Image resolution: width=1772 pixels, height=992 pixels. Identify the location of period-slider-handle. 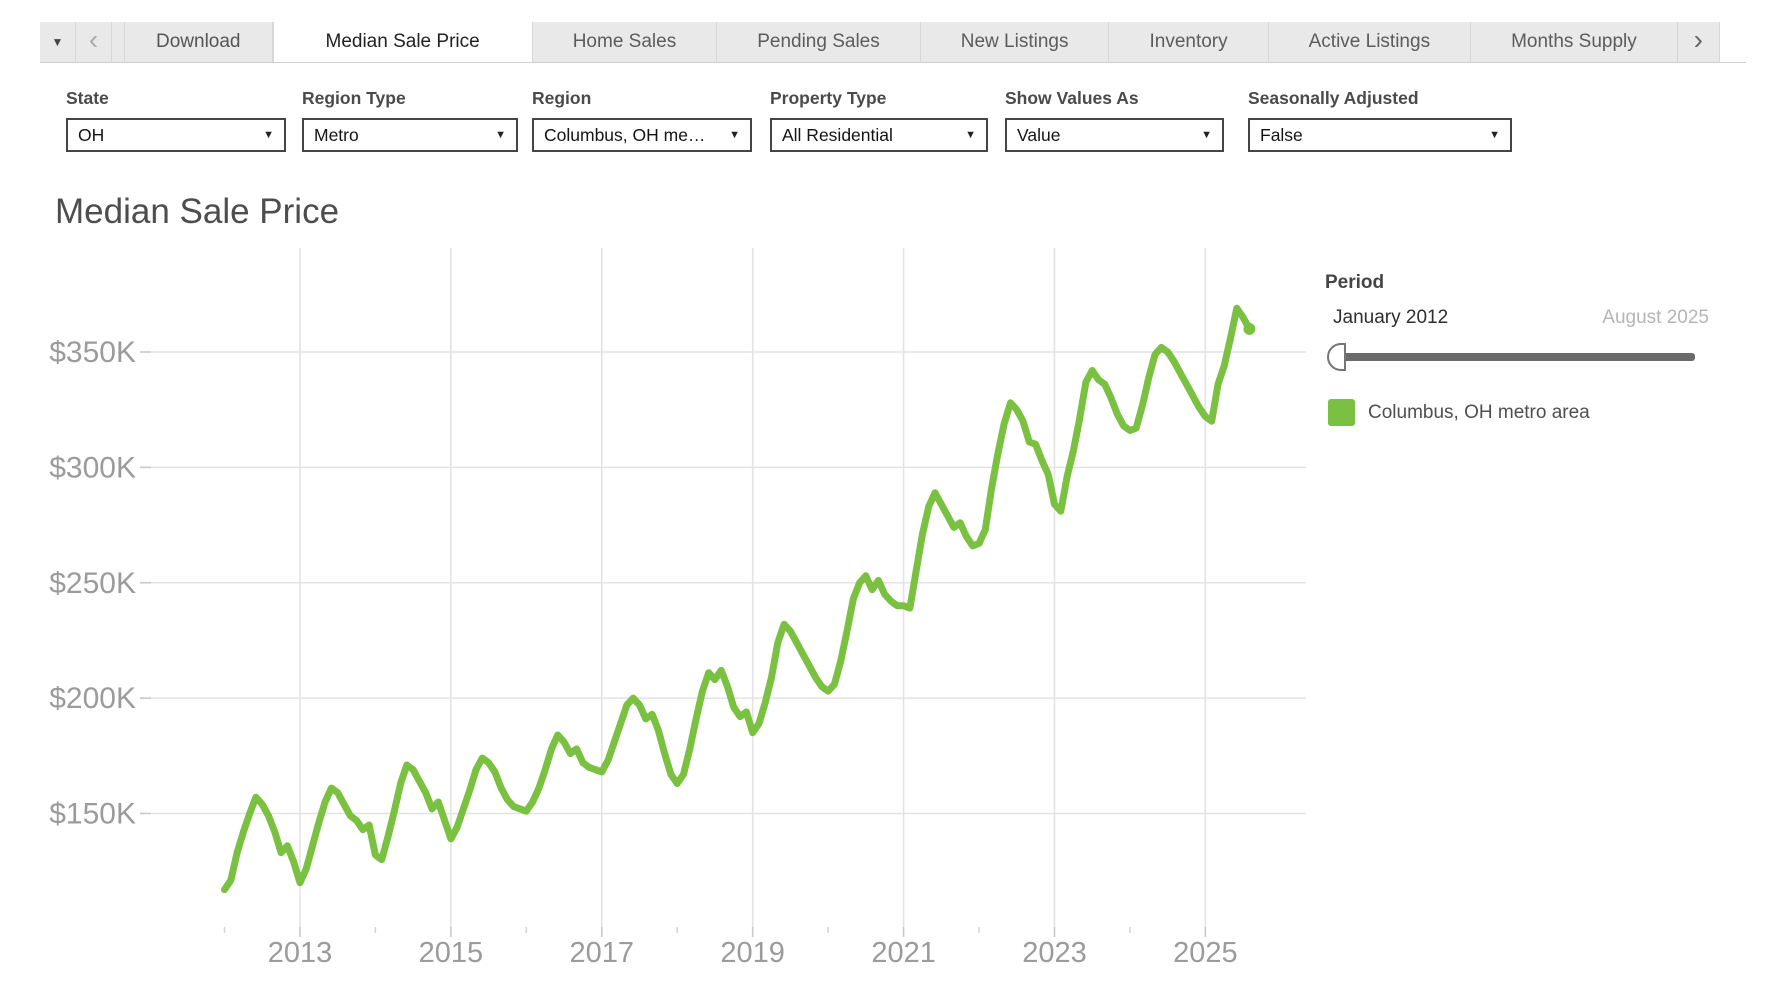
(1336, 357).